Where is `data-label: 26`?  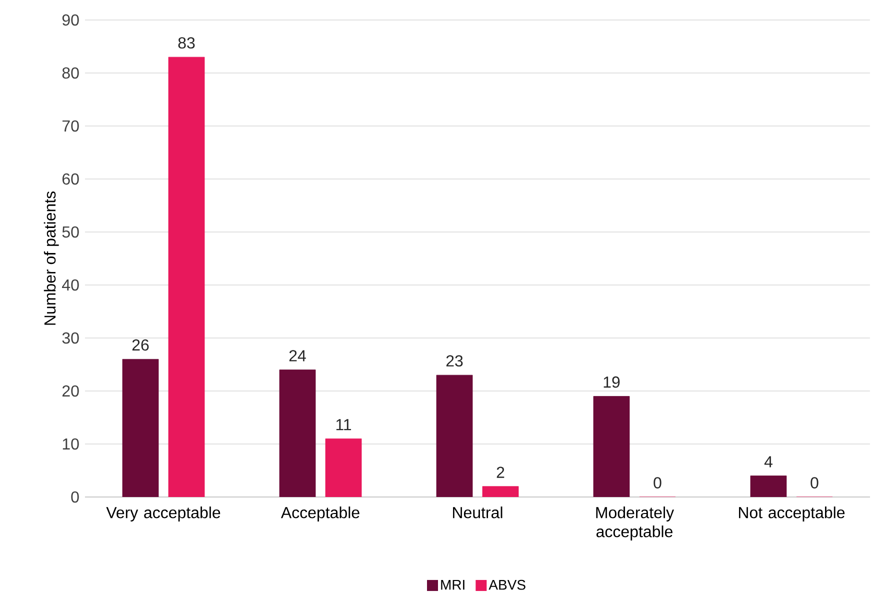 data-label: 26 is located at coordinates (140, 345).